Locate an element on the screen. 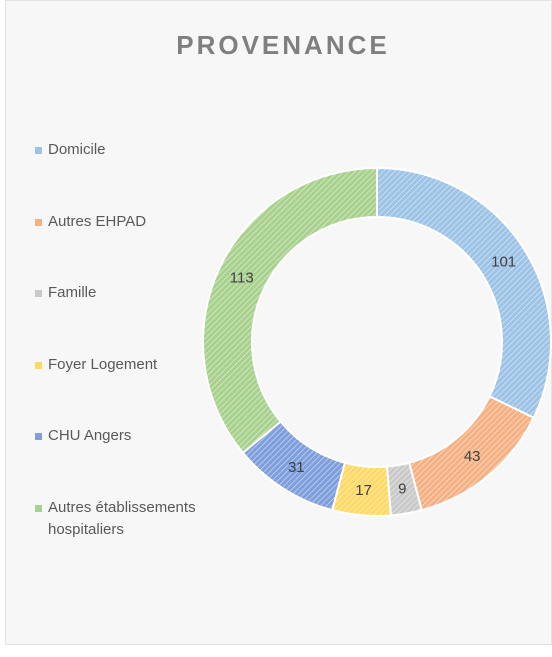 The image size is (552, 657). legend-item: Autres EHPAD is located at coordinates (133, 222).